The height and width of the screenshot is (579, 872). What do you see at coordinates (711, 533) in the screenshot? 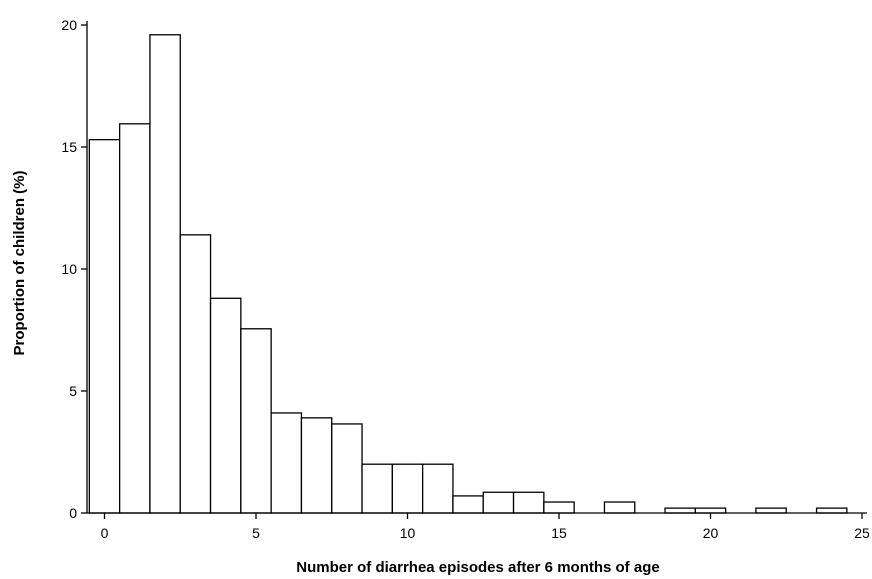
I see `x-tick-label: 20` at bounding box center [711, 533].